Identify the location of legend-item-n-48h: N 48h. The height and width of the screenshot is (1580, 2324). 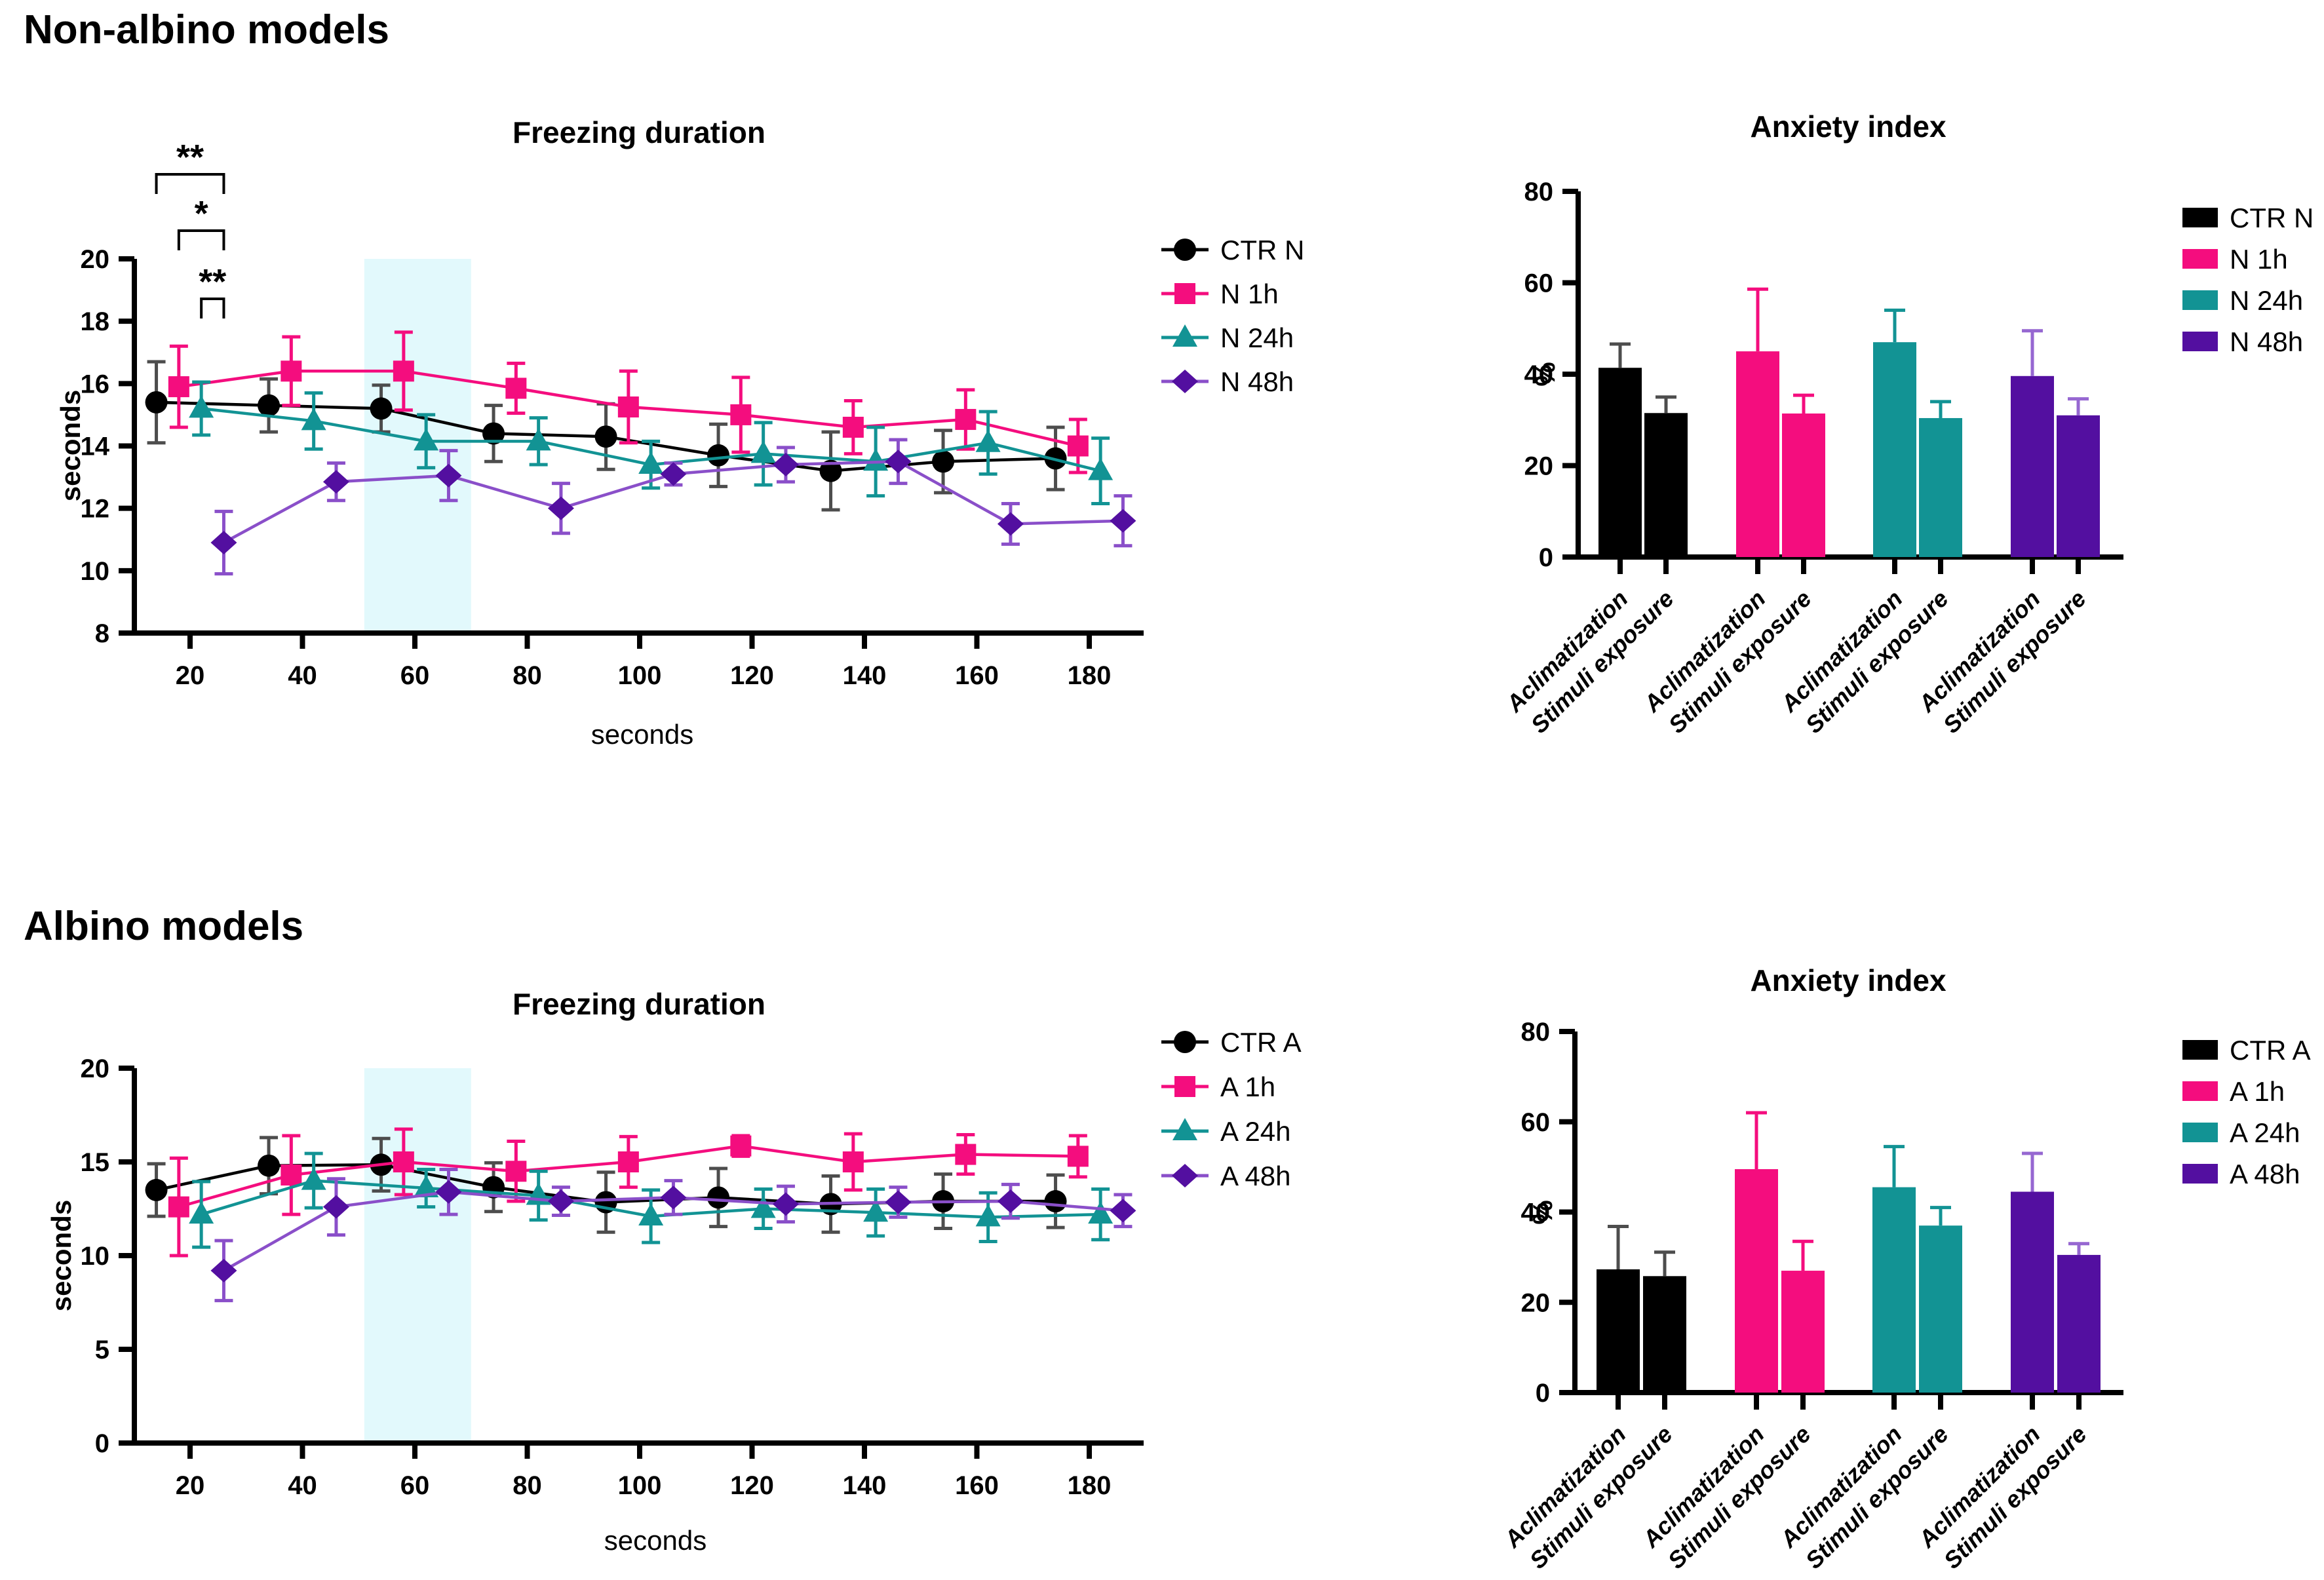
(2242, 341).